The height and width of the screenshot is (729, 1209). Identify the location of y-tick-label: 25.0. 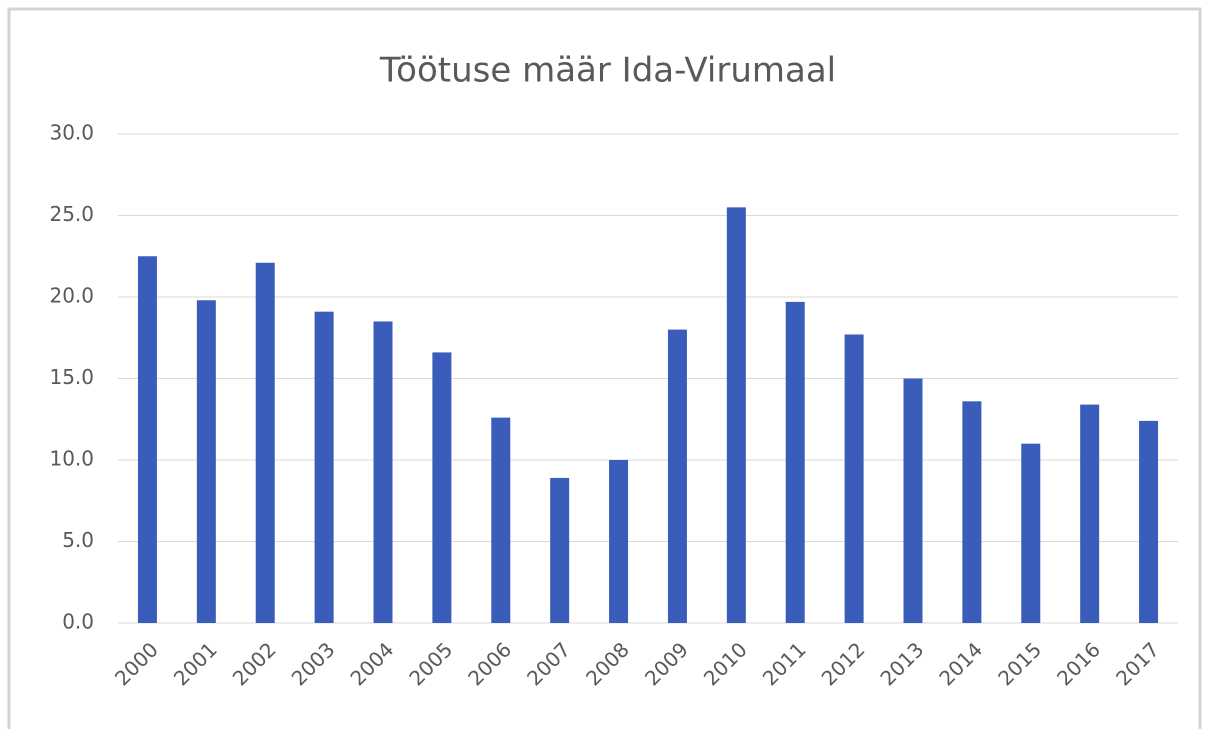
(71, 214).